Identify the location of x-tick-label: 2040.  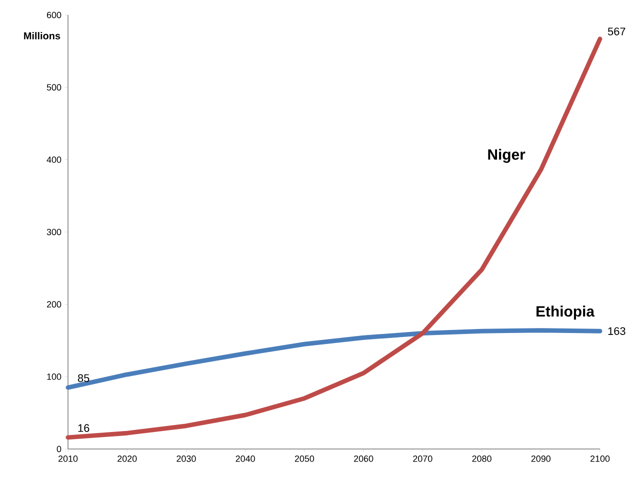
(245, 459).